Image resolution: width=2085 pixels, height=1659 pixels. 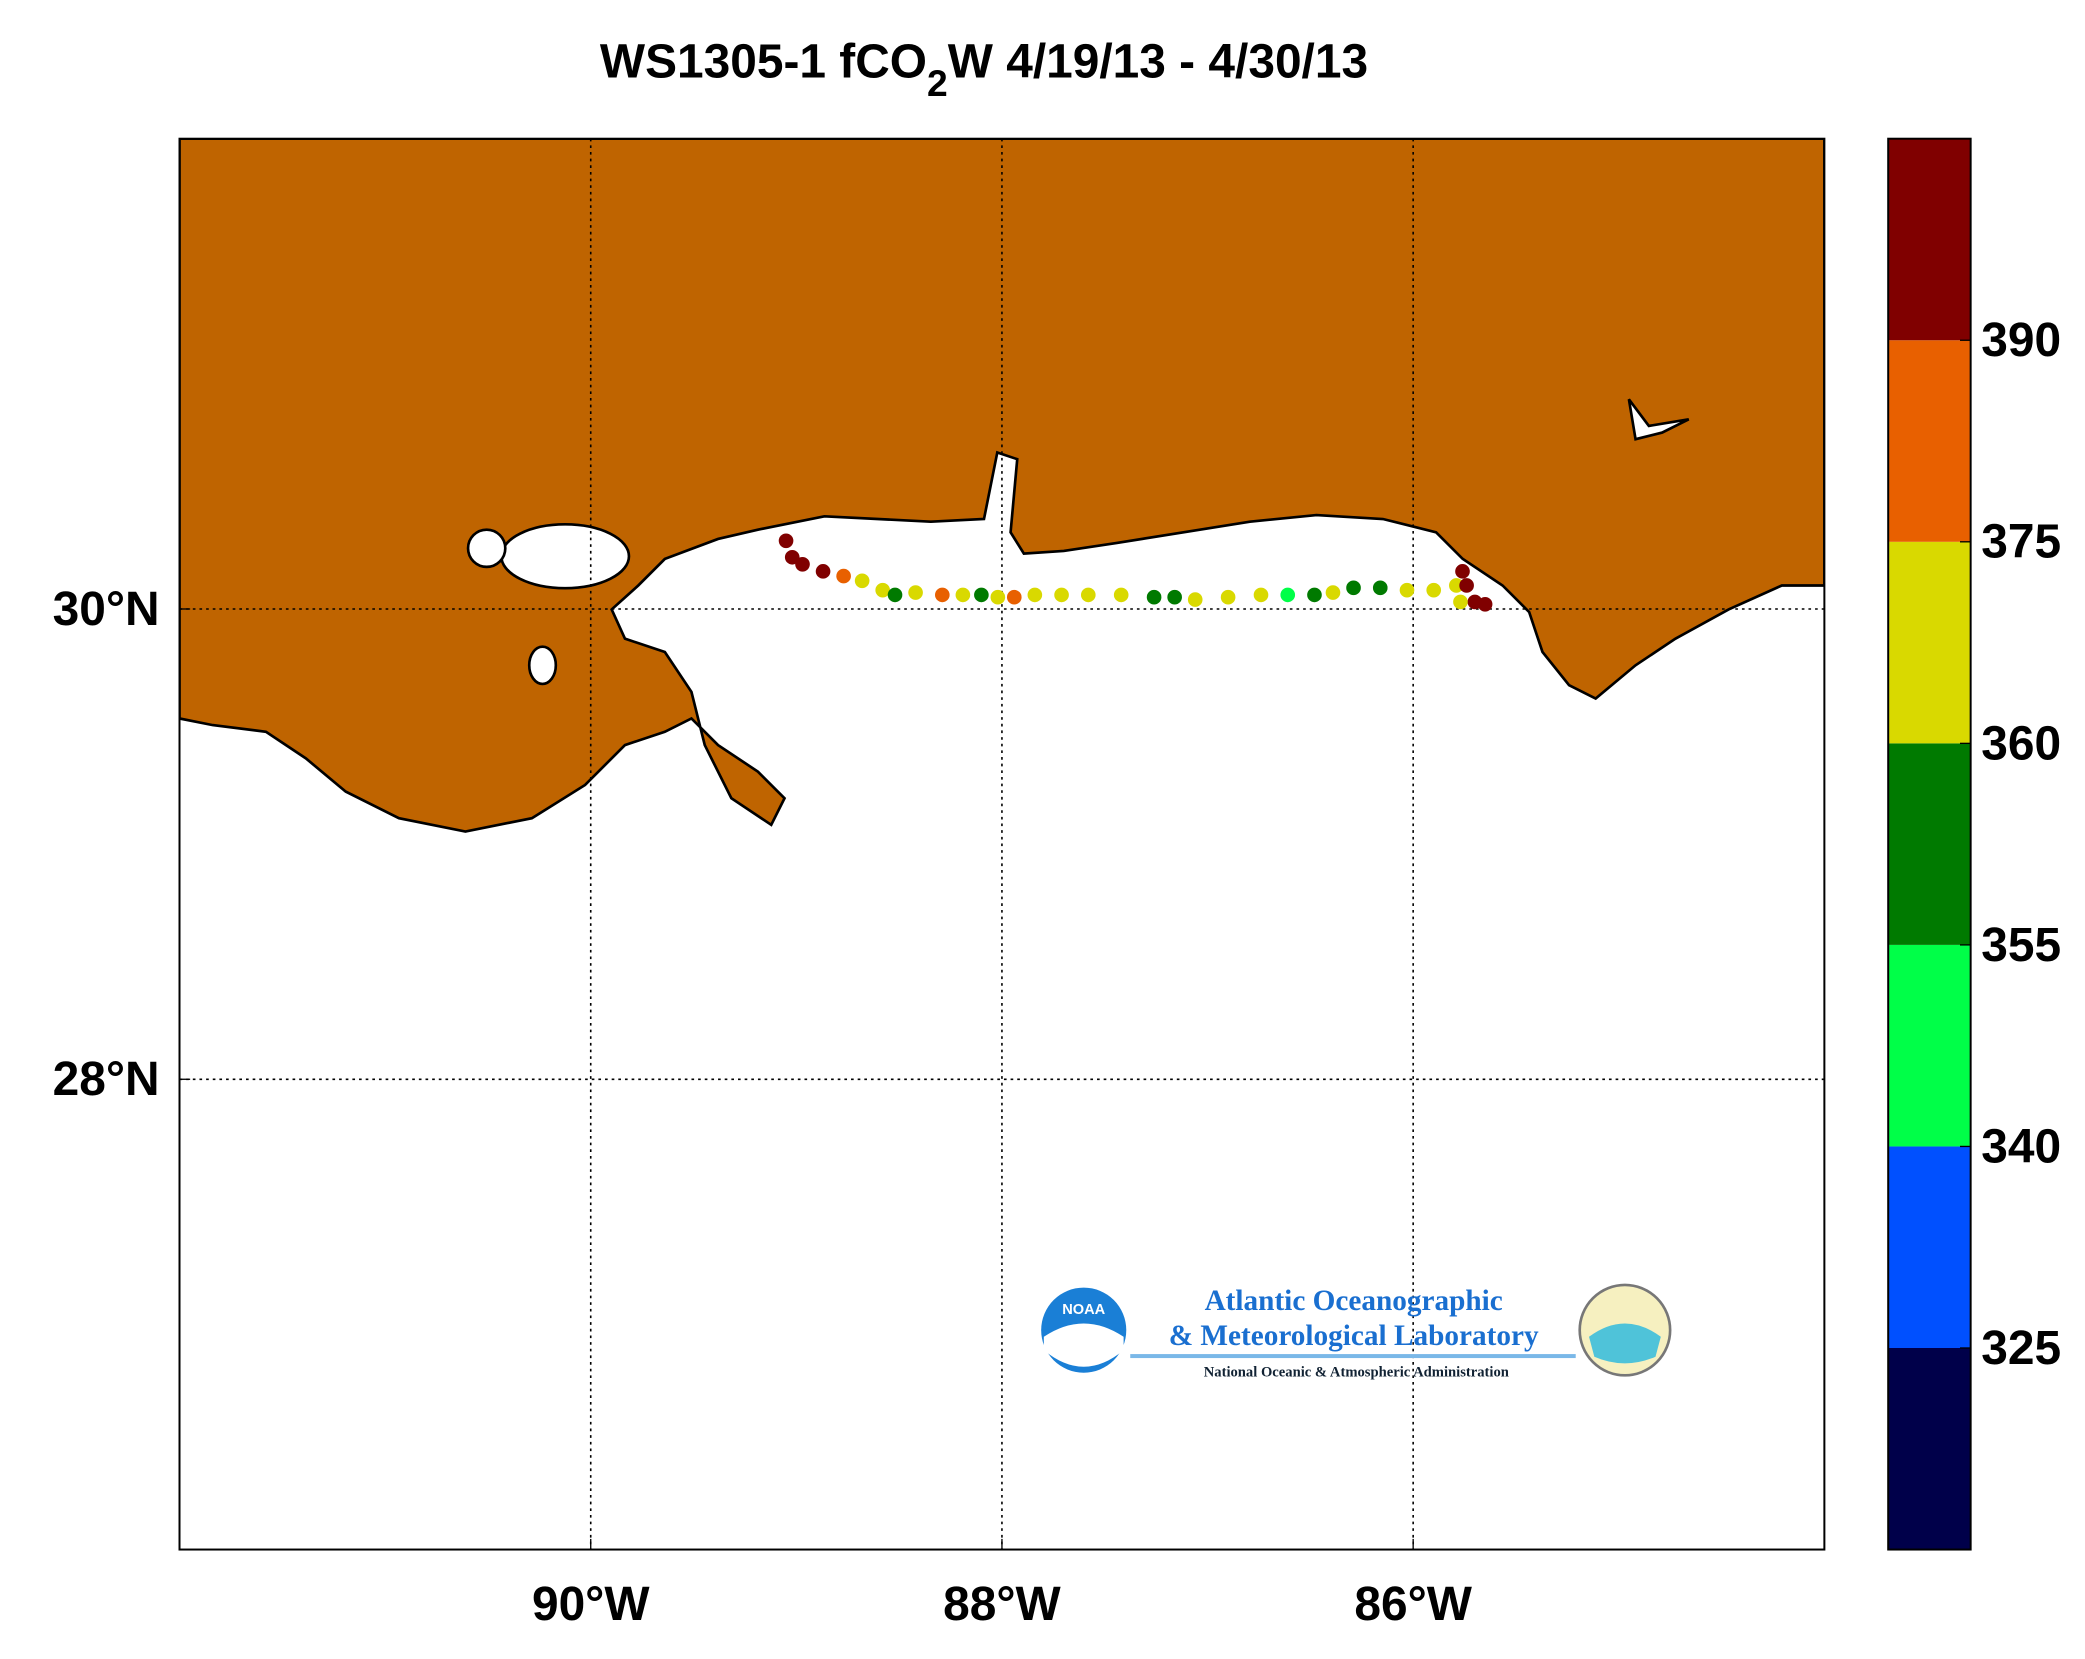 What do you see at coordinates (1354, 1336) in the screenshot?
I see `logo-line2: & Meteorological Laboratory` at bounding box center [1354, 1336].